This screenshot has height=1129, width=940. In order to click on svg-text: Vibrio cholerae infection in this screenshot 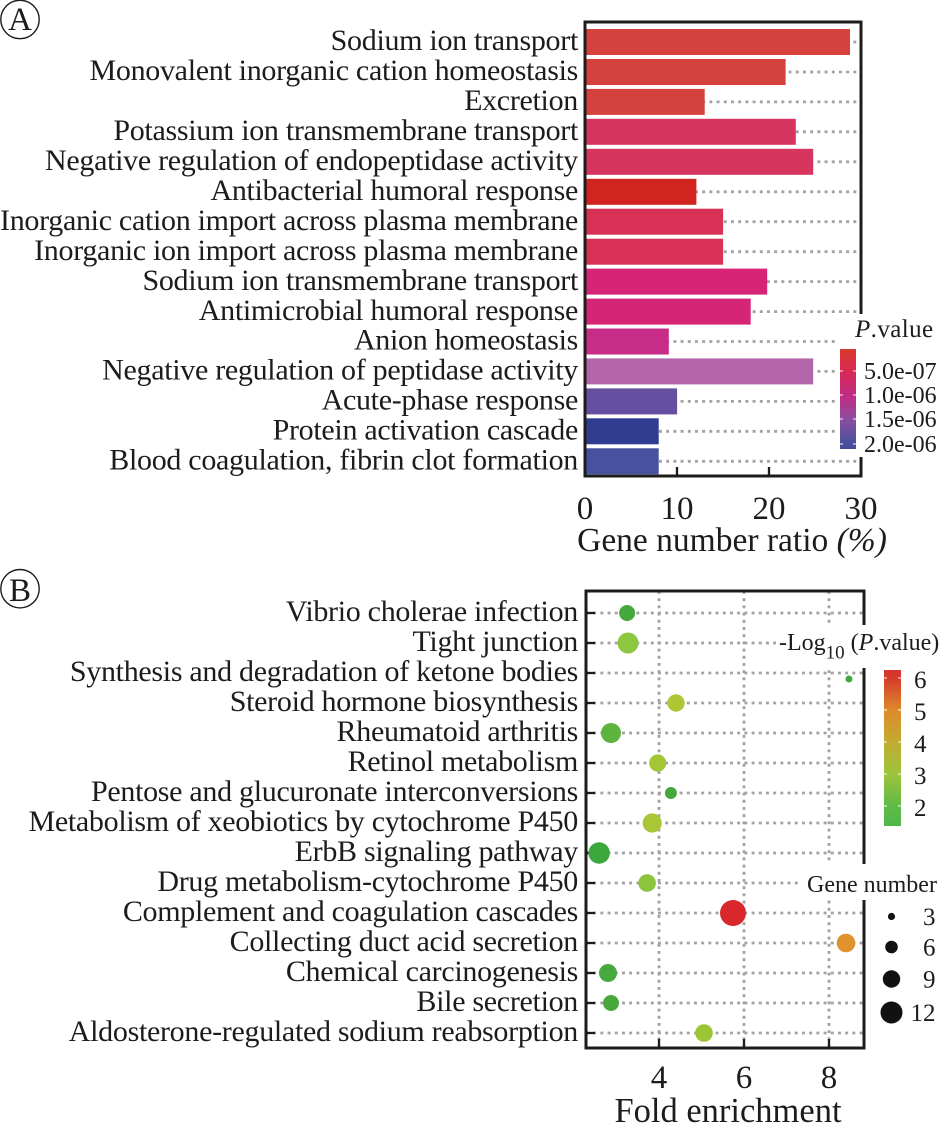, I will do `click(432, 611)`.